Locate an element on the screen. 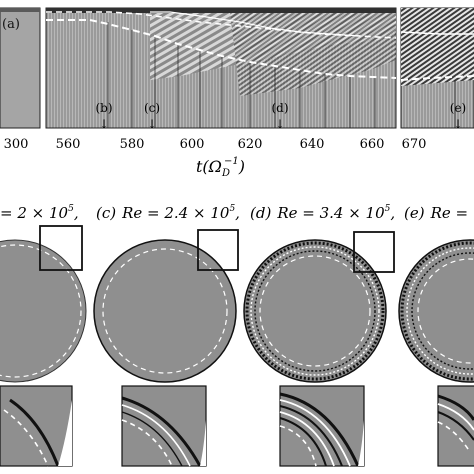 The height and width of the screenshot is (474, 474). tick-label: 600 is located at coordinates (192, 144).